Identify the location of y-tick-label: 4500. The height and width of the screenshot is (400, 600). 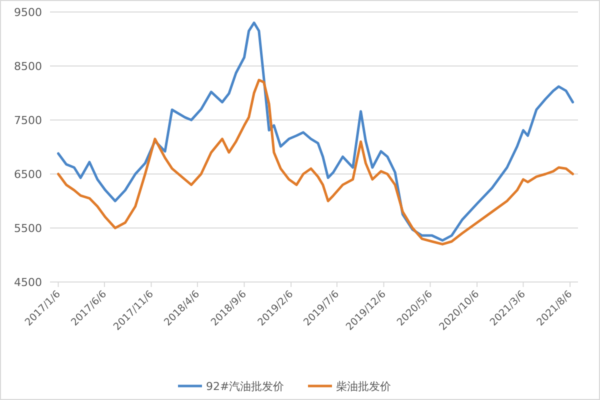
(28, 282).